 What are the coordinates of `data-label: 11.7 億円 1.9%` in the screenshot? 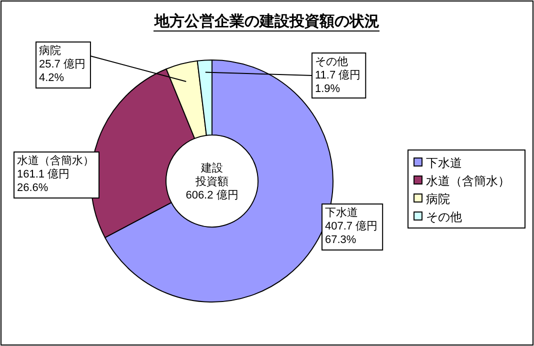 It's located at (338, 81).